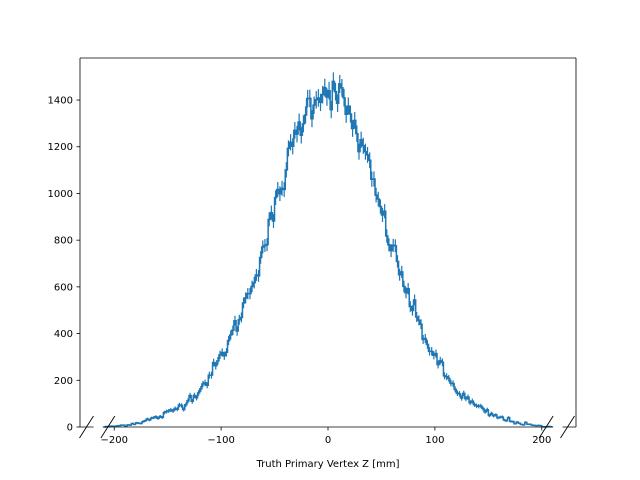 Image resolution: width=640 pixels, height=480 pixels. Describe the element at coordinates (63, 381) in the screenshot. I see `y-tick-label: 200` at that location.